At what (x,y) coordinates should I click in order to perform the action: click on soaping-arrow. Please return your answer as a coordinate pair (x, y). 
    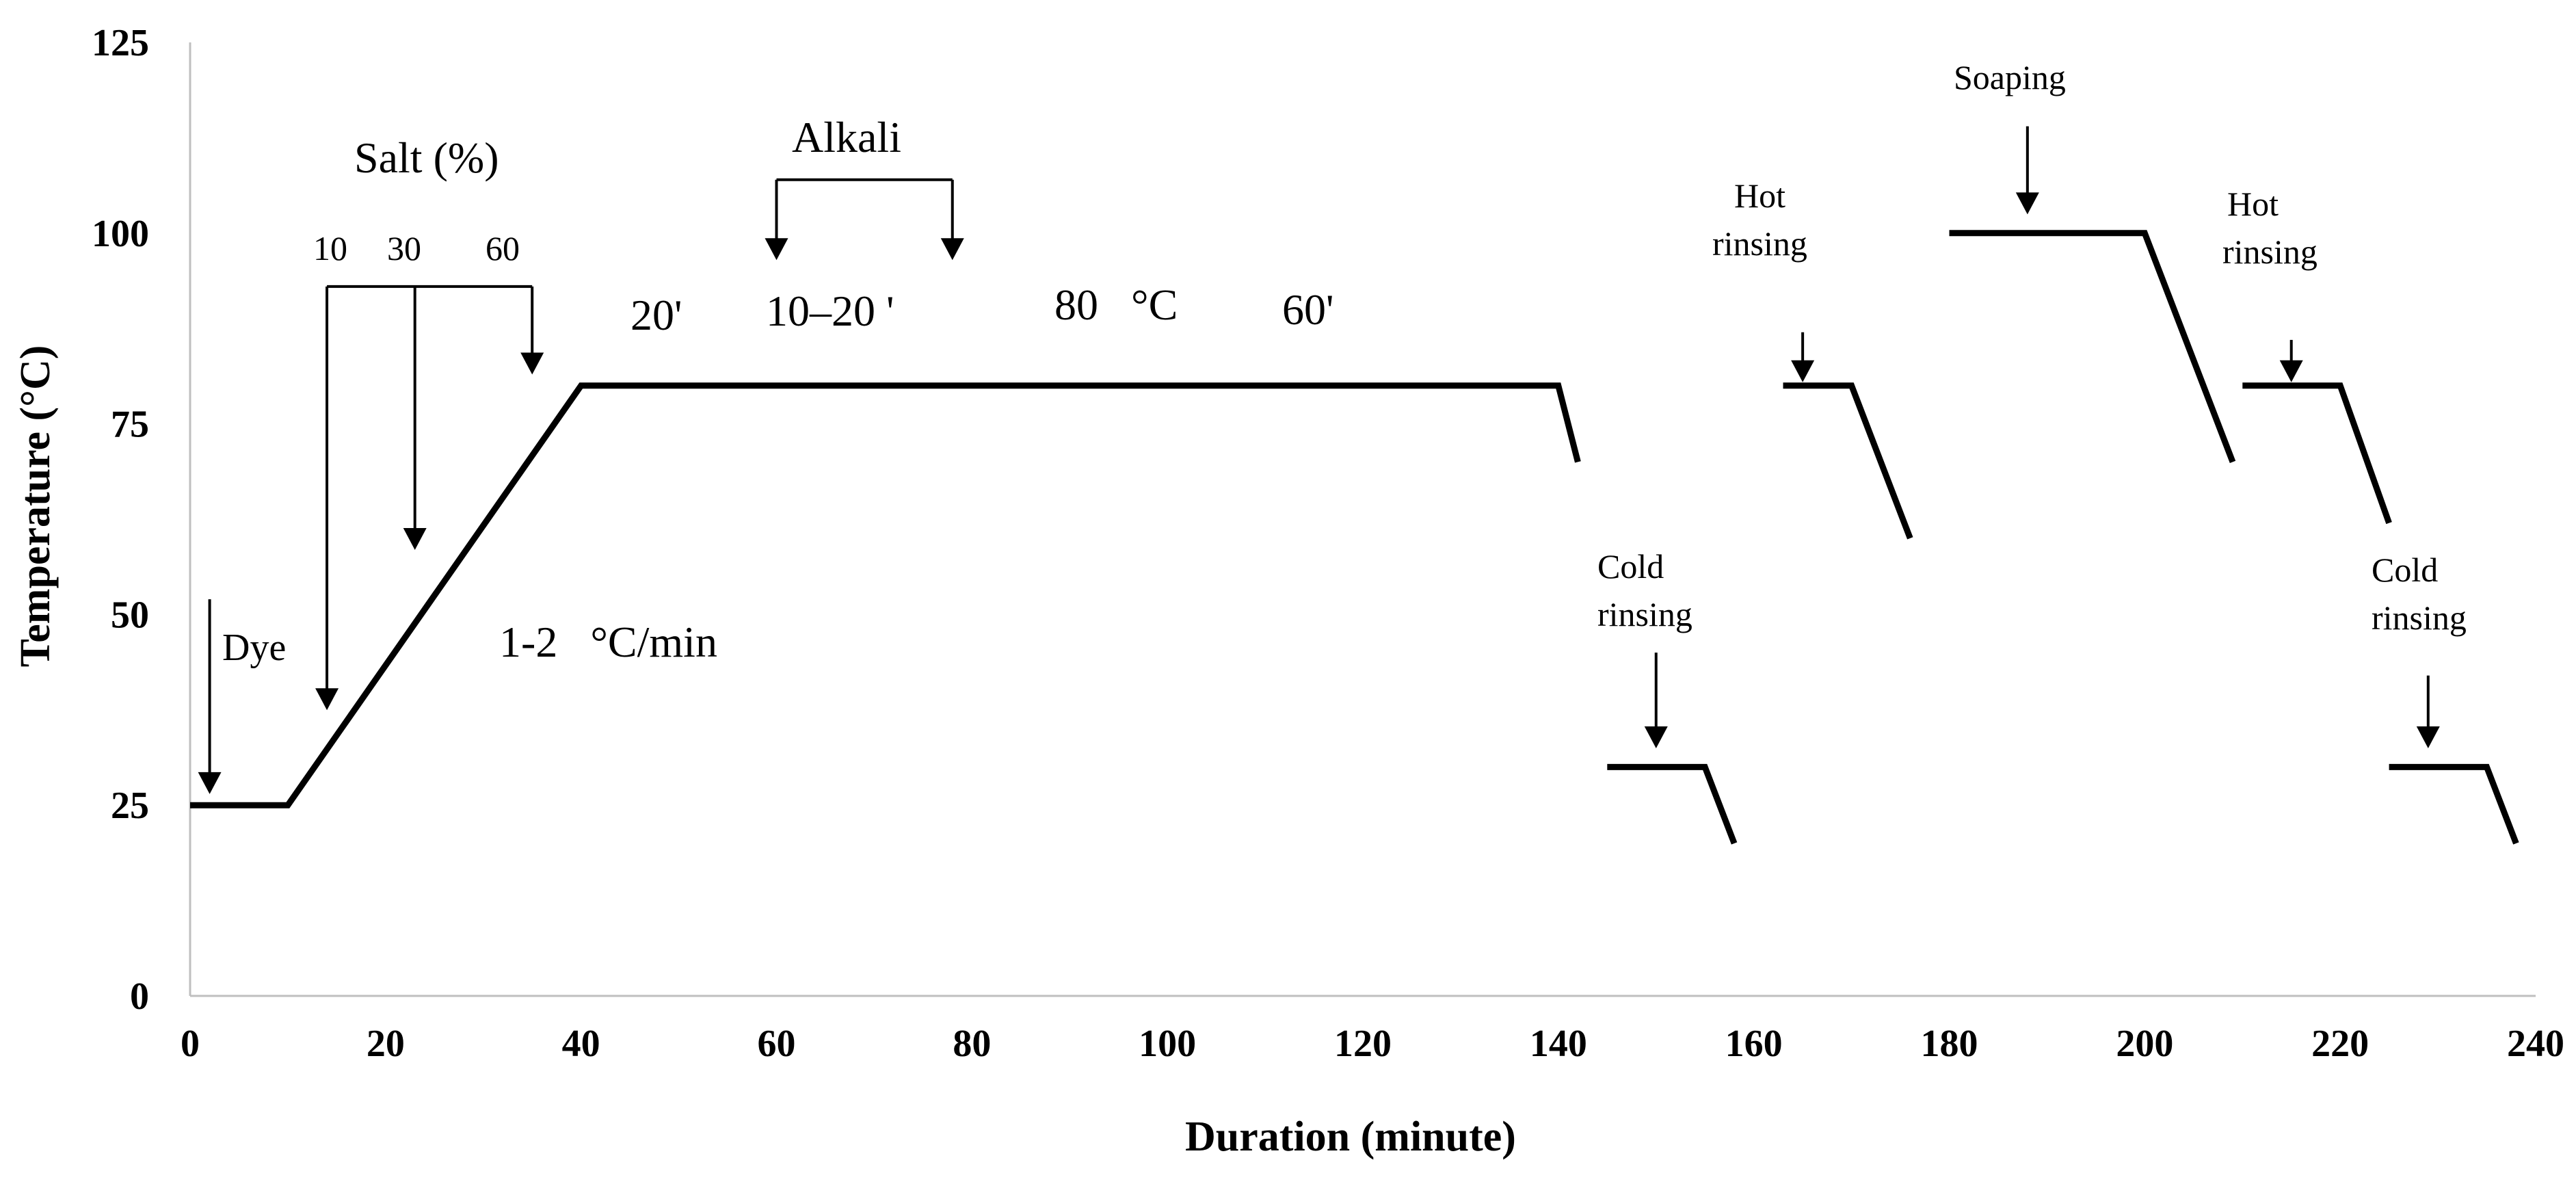
    Looking at the image, I should click on (2027, 170).